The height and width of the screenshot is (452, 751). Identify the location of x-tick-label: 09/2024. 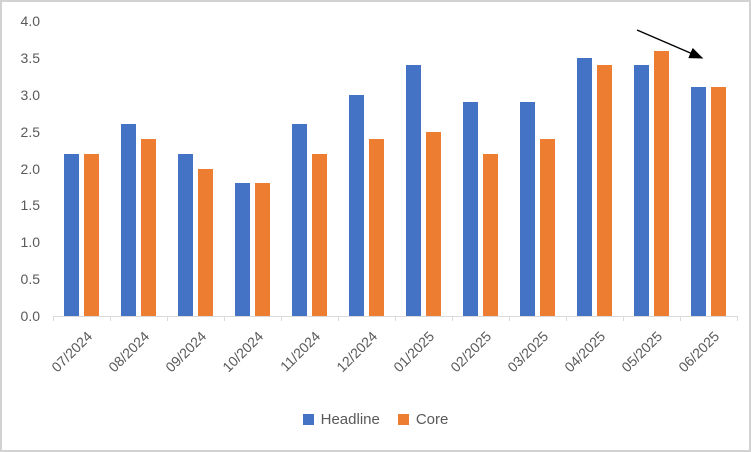
(185, 352).